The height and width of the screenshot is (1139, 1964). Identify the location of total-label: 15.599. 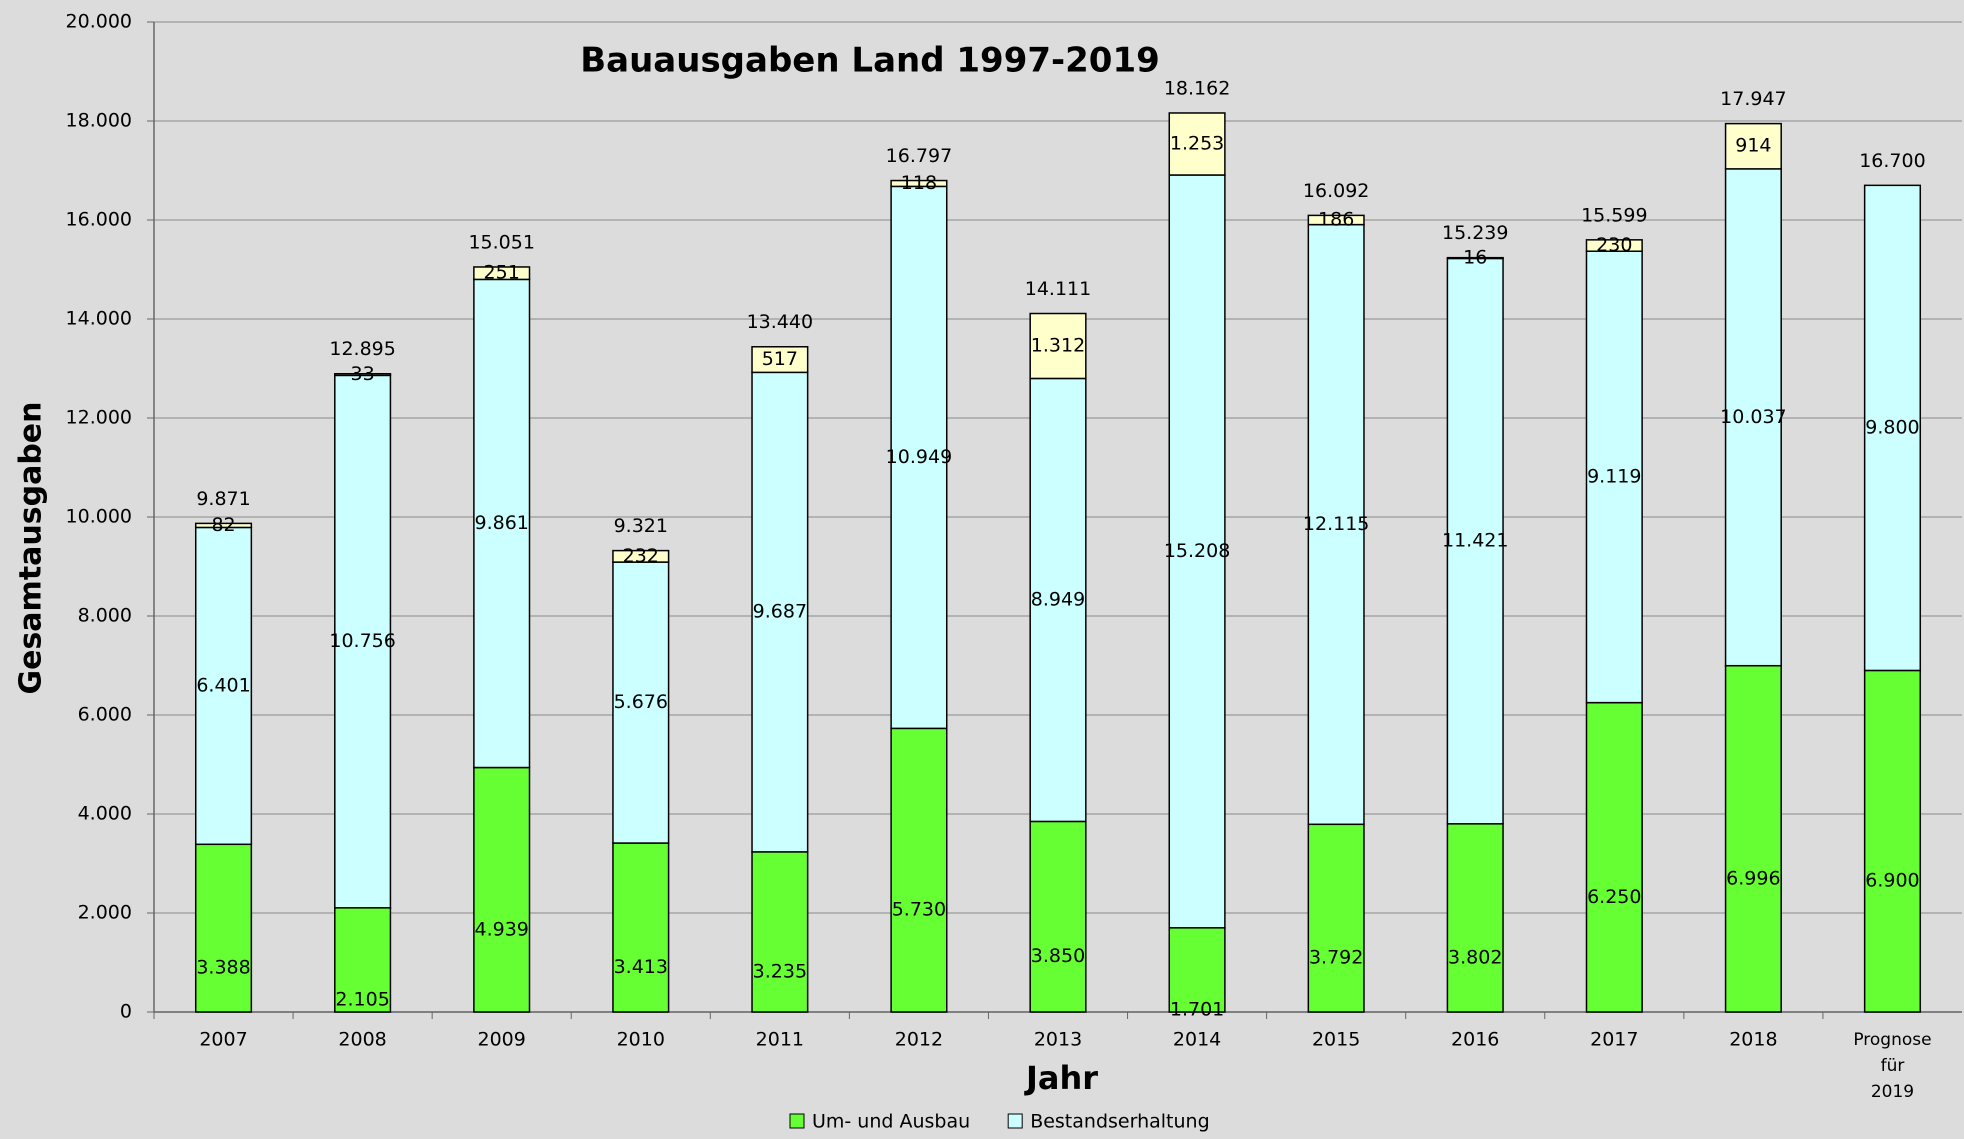
(1614, 215).